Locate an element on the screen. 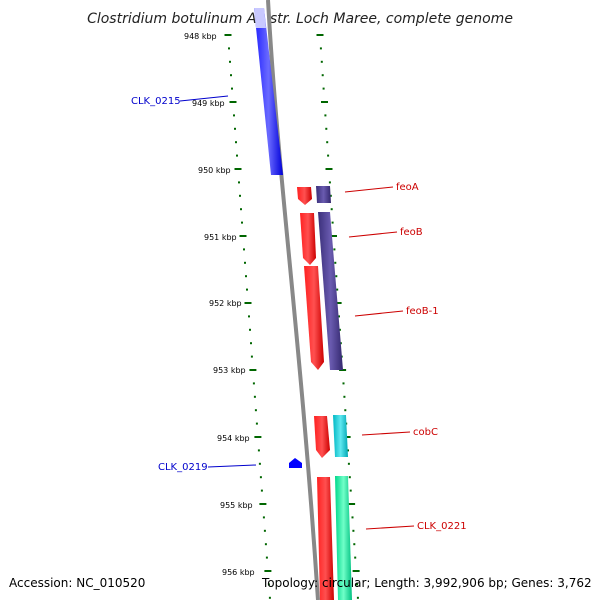  gene-label-cobc: cobC is located at coordinates (425, 432).